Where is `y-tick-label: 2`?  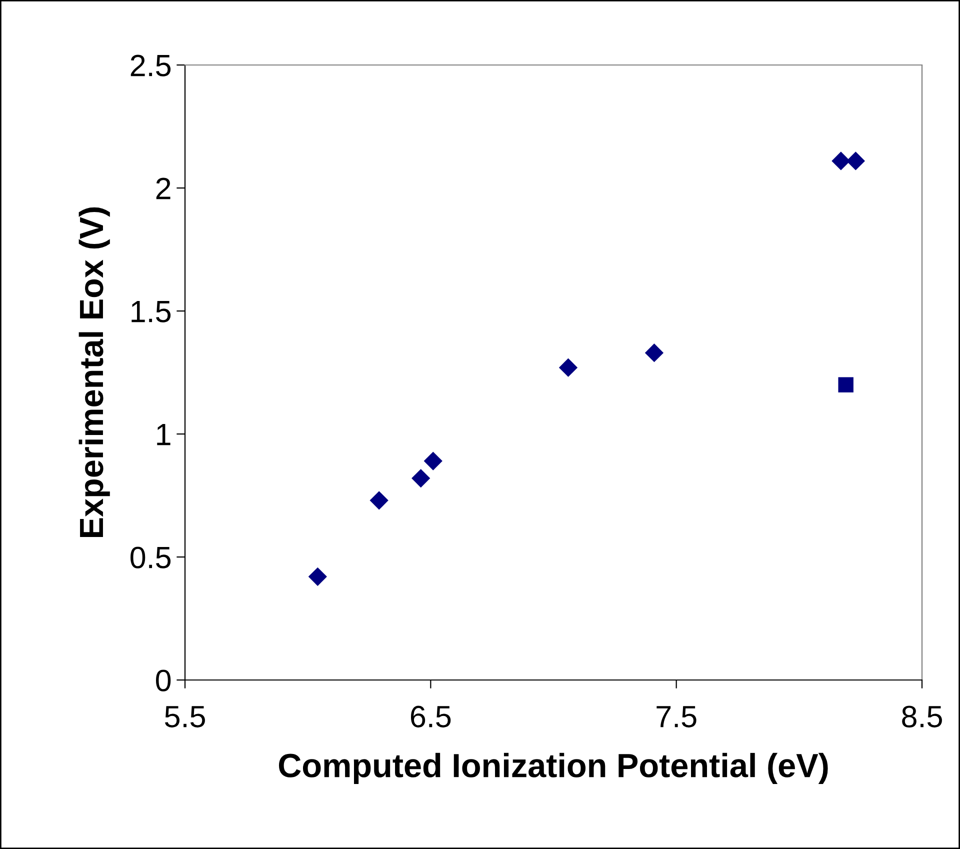
y-tick-label: 2 is located at coordinates (163, 189).